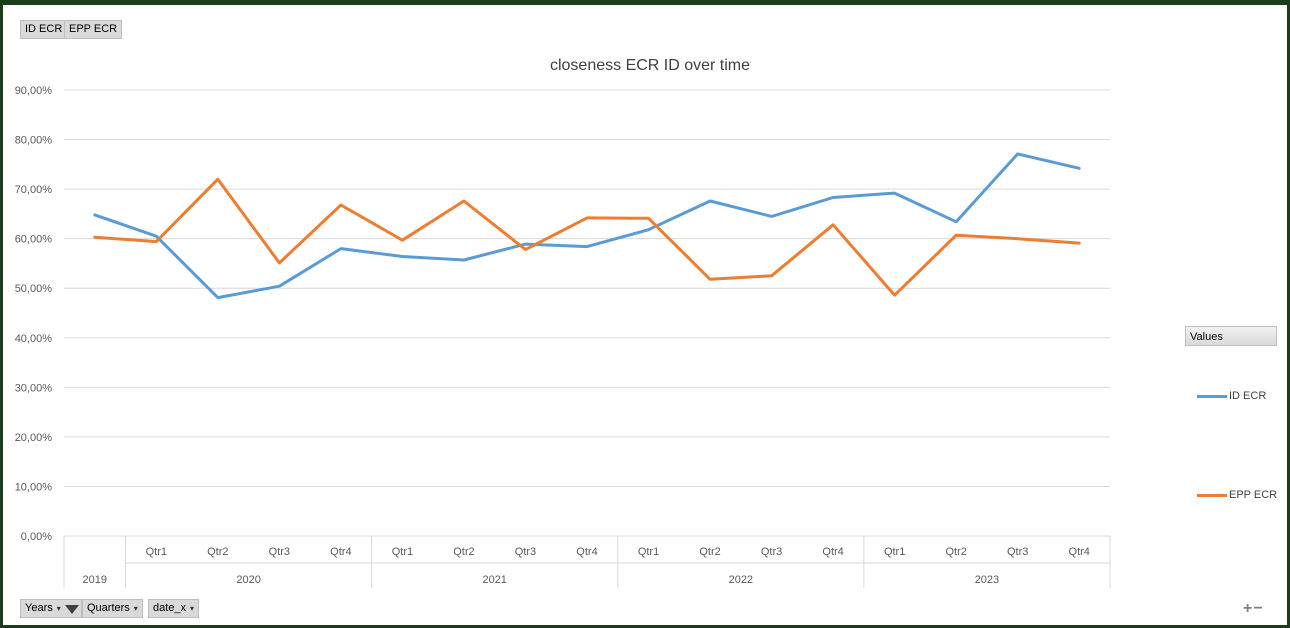 This screenshot has height=628, width=1290. I want to click on x-year-label: 2019, so click(95, 580).